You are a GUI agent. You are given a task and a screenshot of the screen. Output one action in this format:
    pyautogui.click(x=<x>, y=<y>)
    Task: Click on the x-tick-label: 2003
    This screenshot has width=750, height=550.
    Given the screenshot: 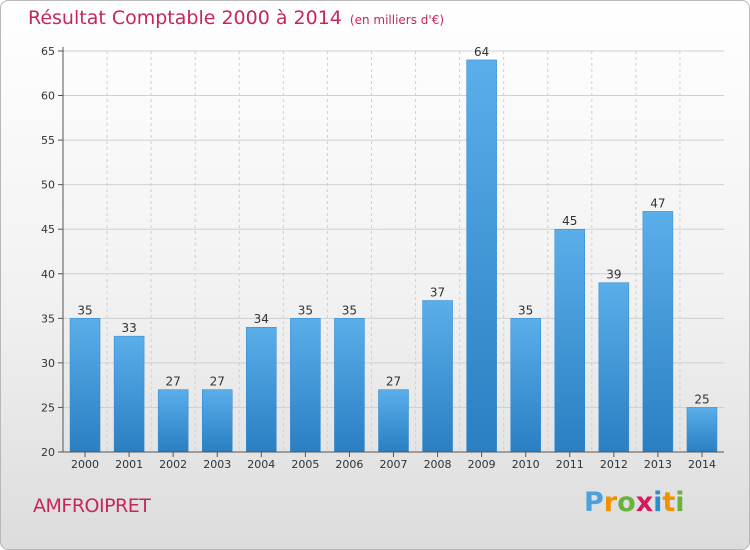 What is the action you would take?
    pyautogui.click(x=217, y=464)
    